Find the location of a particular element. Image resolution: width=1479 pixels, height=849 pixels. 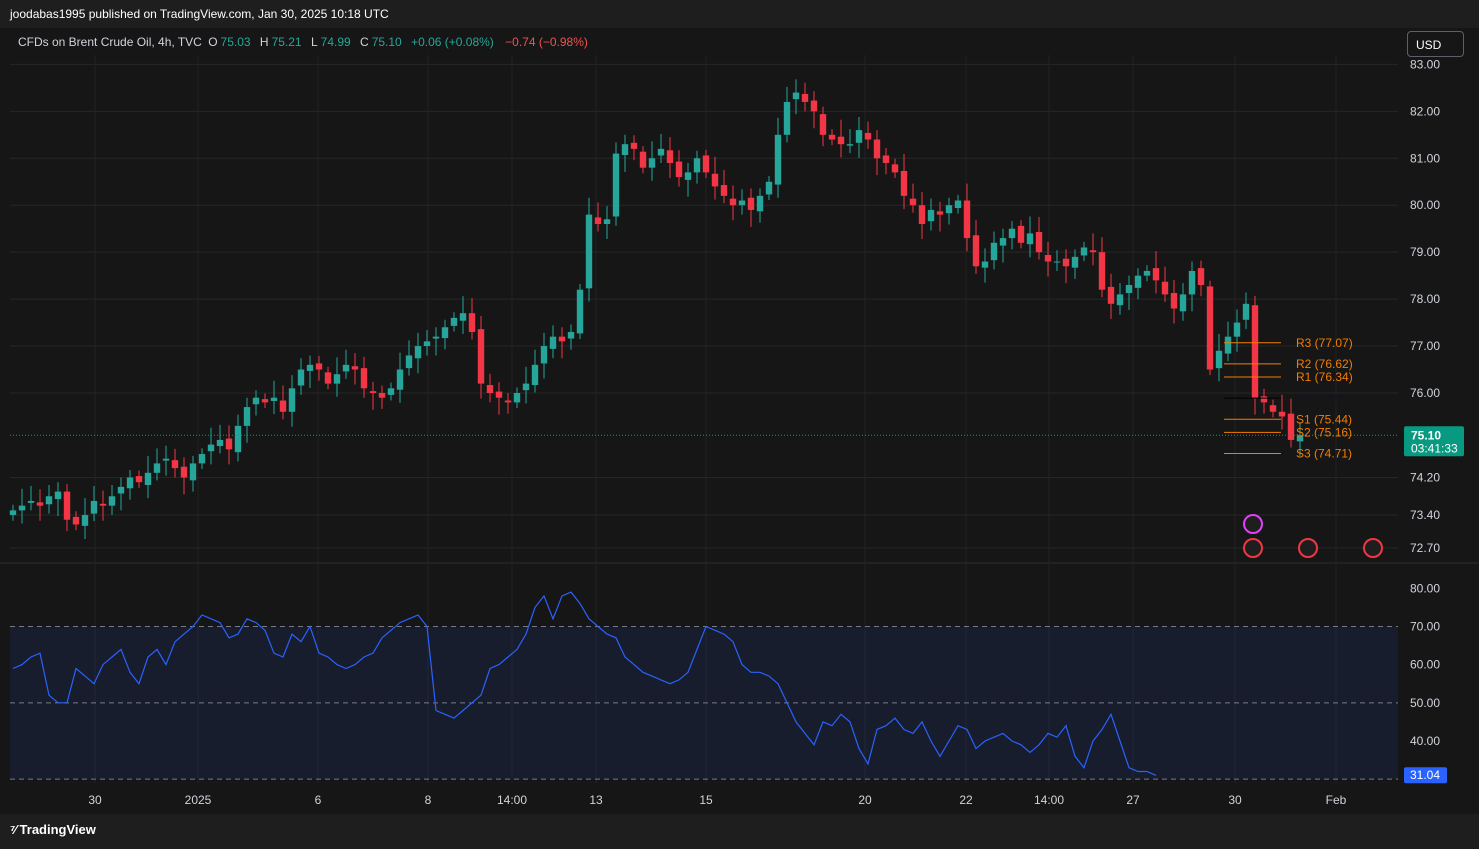

tradingview-logo: ⁷⁄ TradingView is located at coordinates (53, 829).